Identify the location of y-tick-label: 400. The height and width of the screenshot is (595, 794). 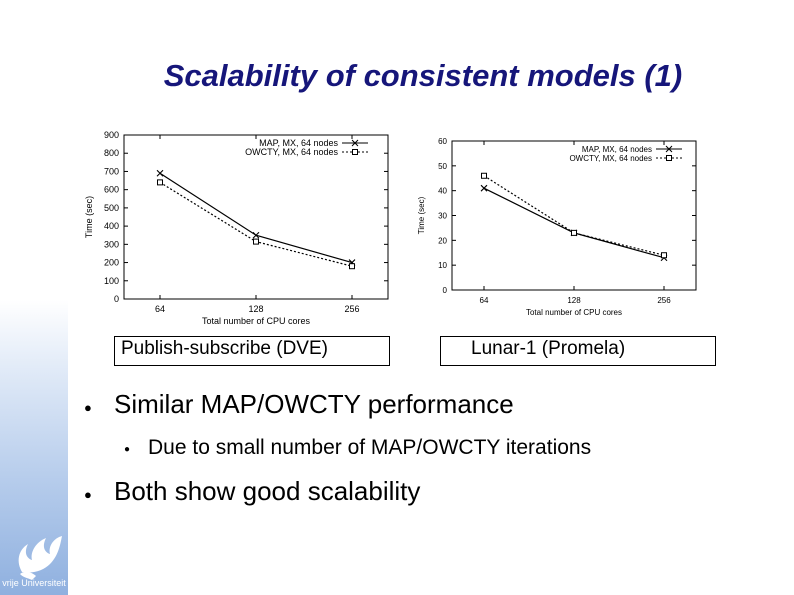
(111, 226).